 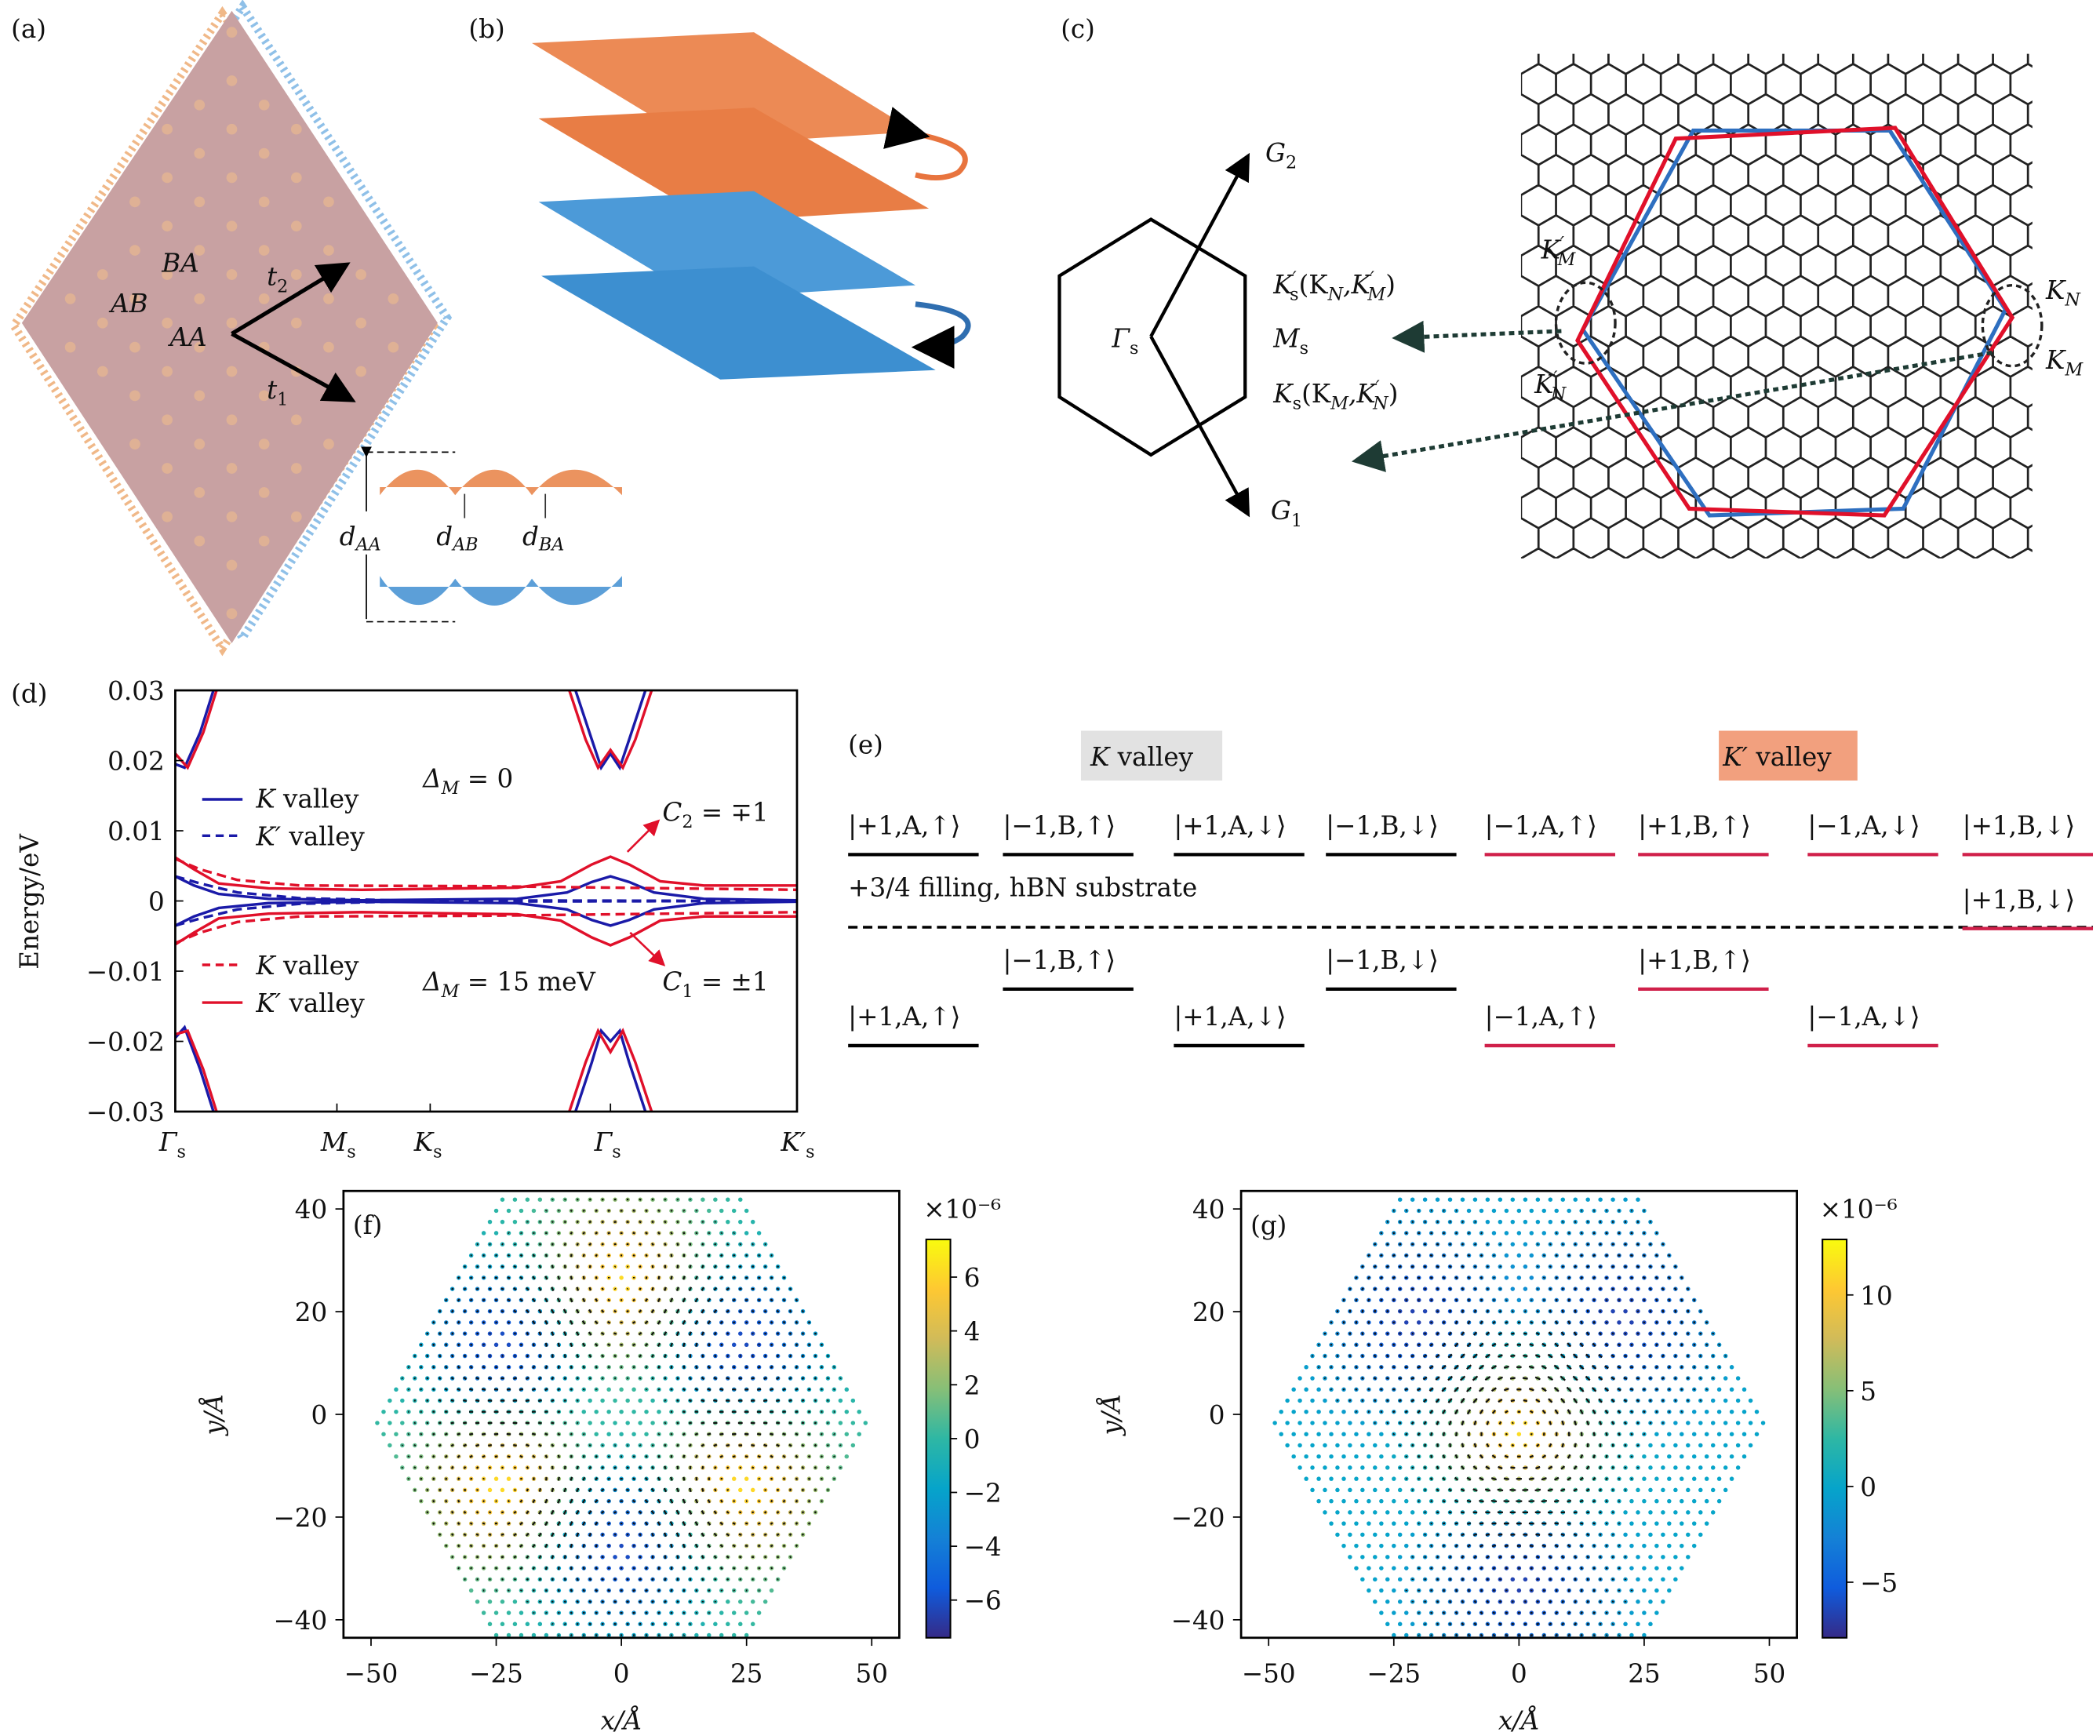 I want to click on band-line, so click(x=610, y=1070).